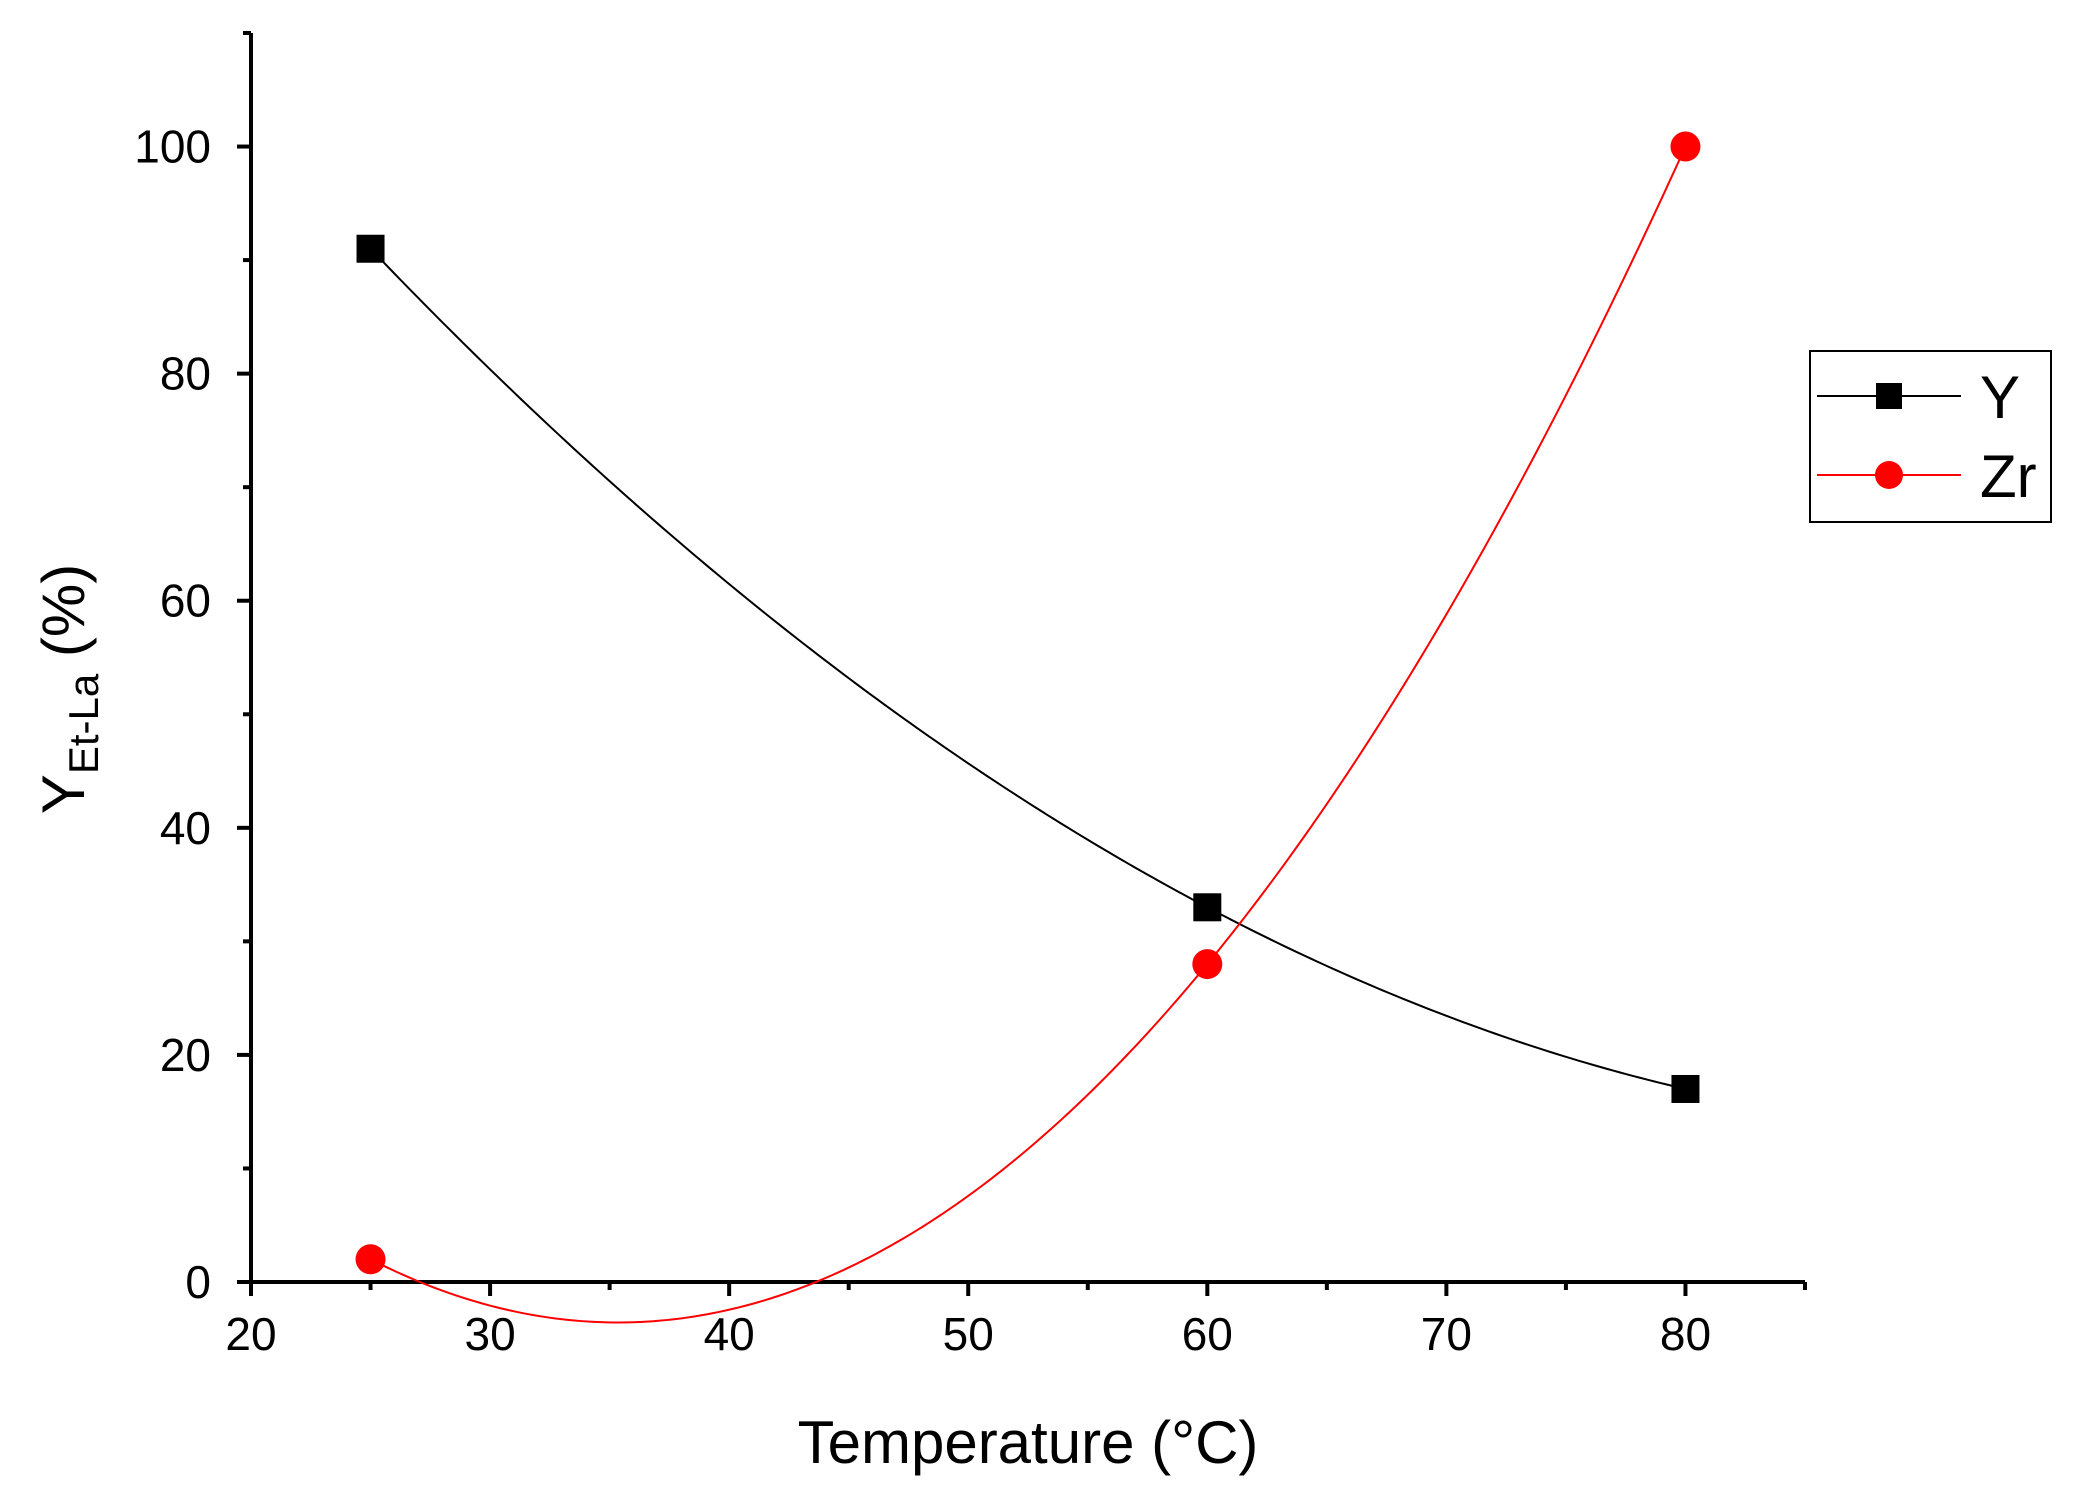  I want to click on y-tick-label: 20, so click(185, 1055).